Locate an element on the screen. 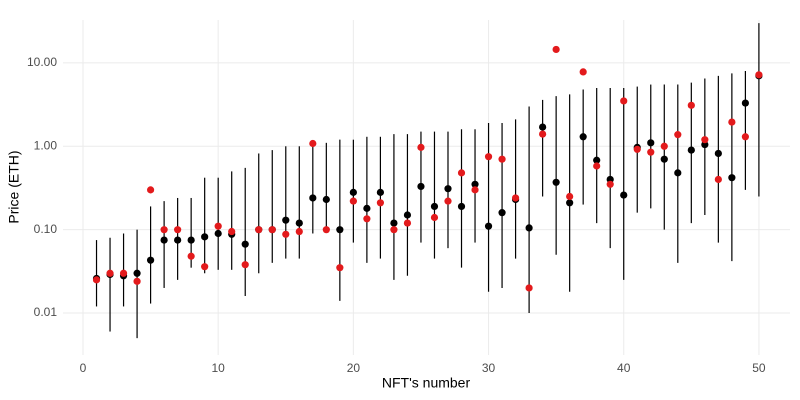  y-axis-title: Price (ETH) is located at coordinates (14, 186).